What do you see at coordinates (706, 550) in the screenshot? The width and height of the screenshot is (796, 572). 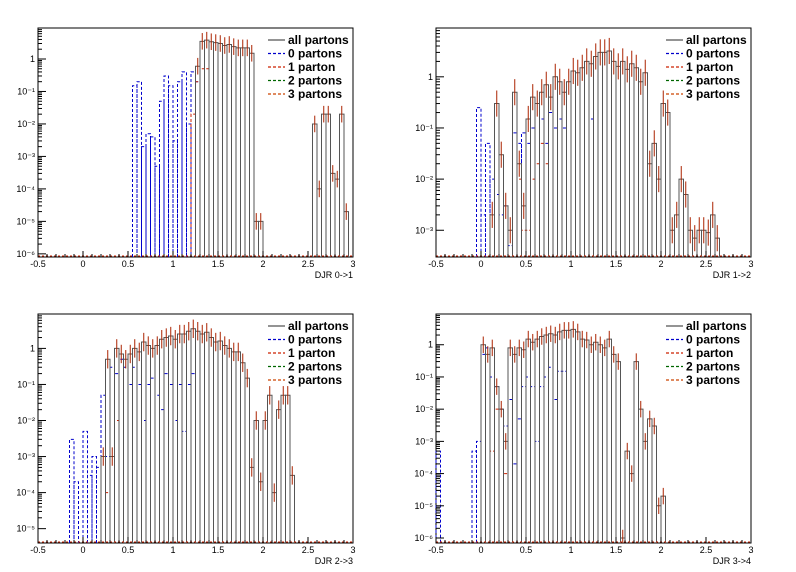 I see `x-tick-label: 2.5` at bounding box center [706, 550].